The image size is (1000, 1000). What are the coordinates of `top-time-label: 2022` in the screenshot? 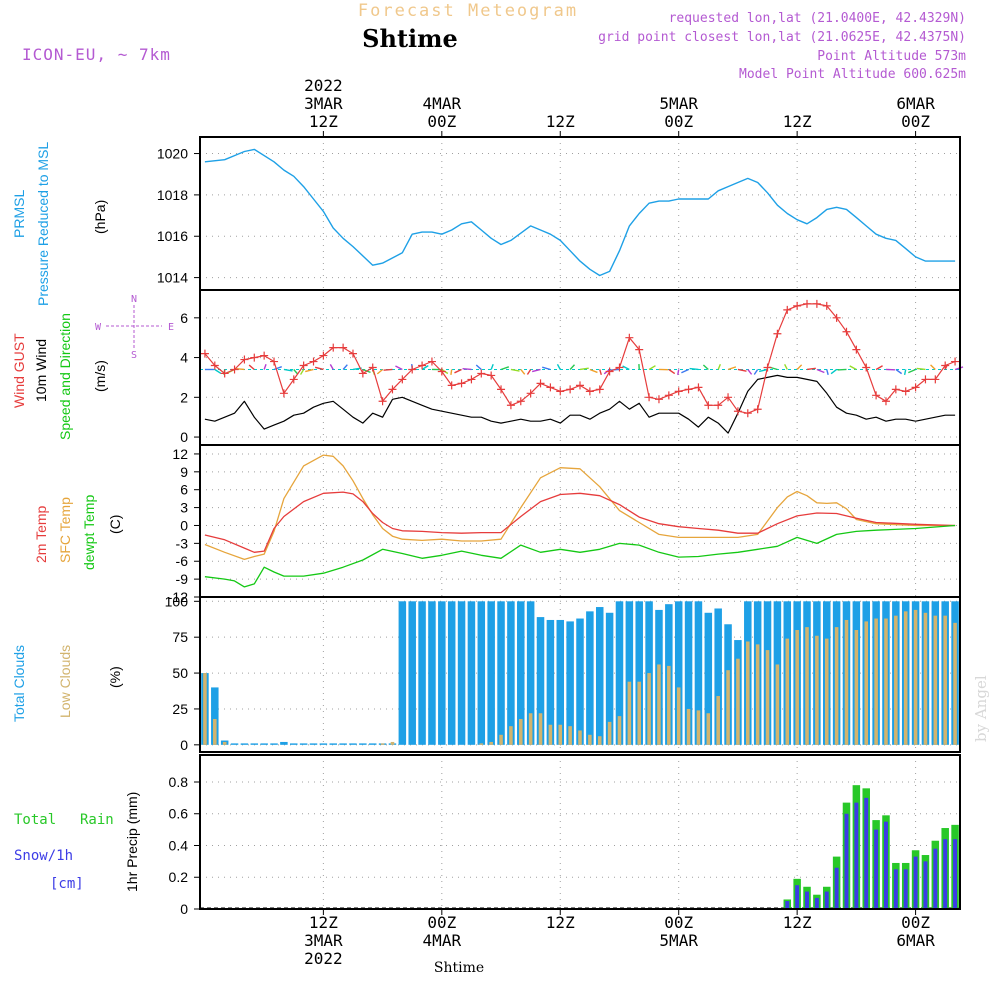 It's located at (323, 85).